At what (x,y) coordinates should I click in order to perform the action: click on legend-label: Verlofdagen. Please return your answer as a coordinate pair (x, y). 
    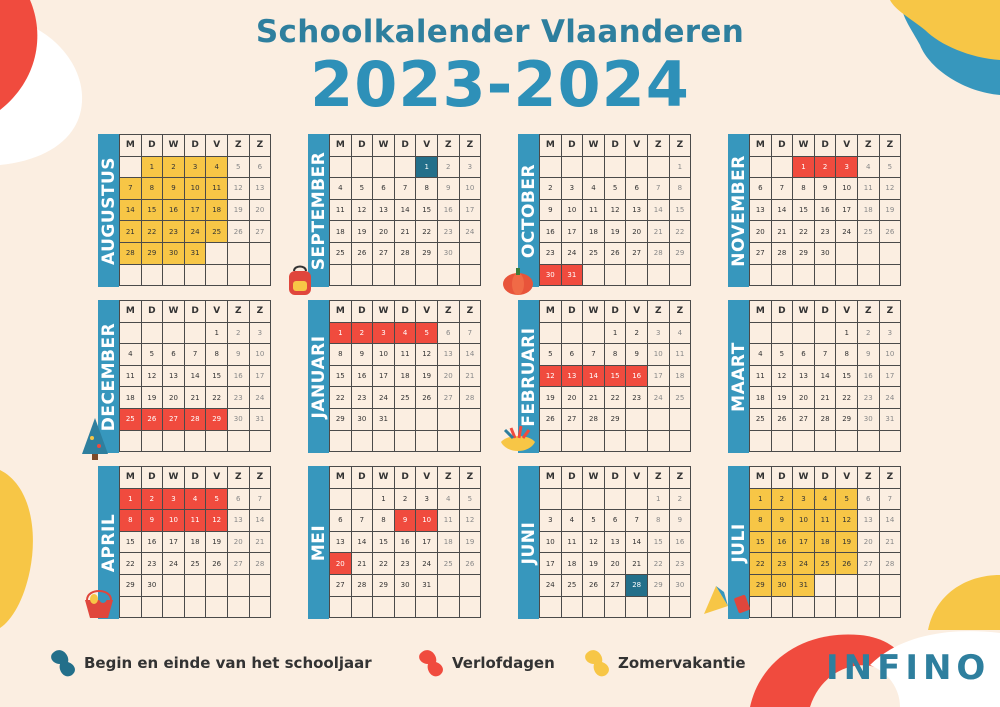
    Looking at the image, I should click on (503, 663).